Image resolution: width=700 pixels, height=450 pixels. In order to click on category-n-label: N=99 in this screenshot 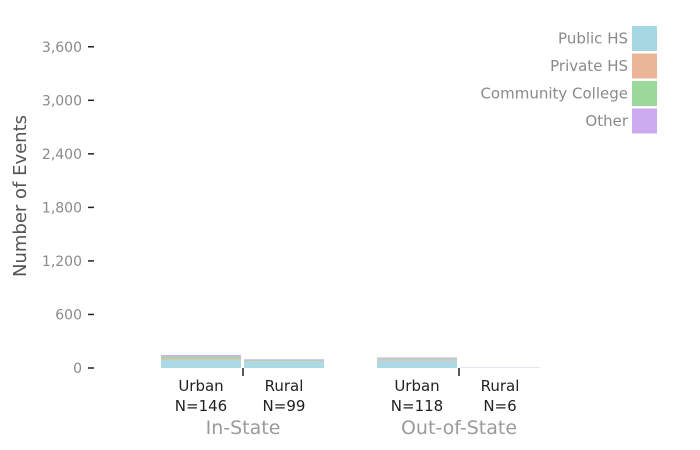, I will do `click(284, 406)`.